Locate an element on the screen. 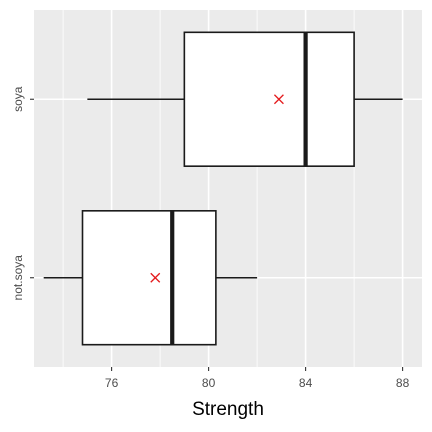 This screenshot has width=432, height=432. y-tick-label: soya is located at coordinates (18, 99).